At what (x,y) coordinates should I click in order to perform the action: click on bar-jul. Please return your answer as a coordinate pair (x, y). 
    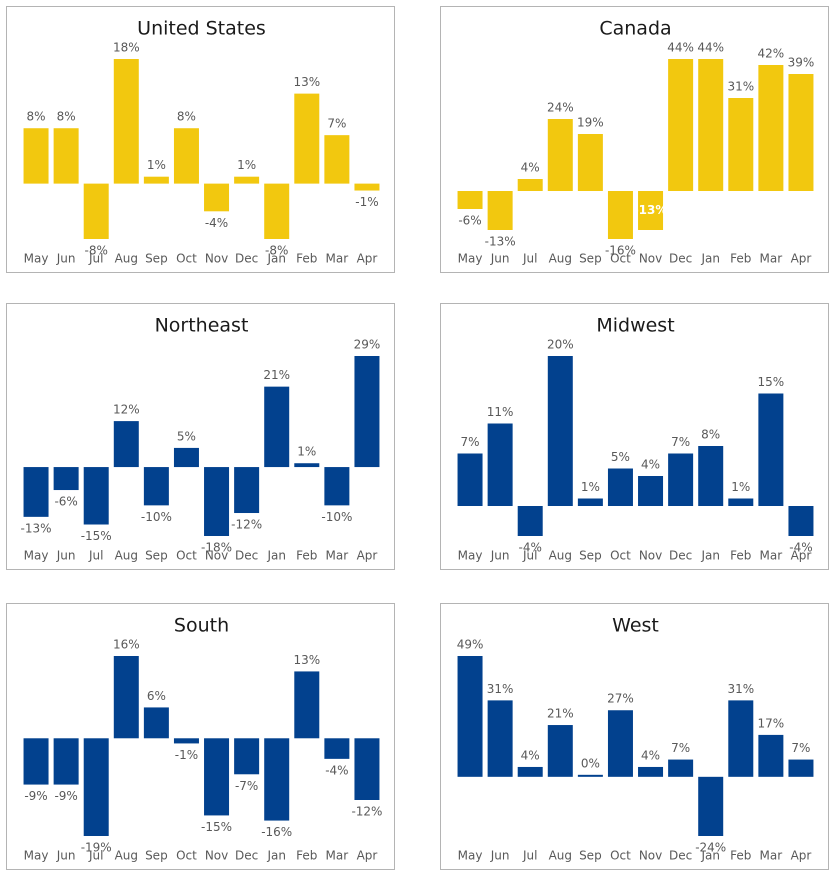
    Looking at the image, I should click on (96, 787).